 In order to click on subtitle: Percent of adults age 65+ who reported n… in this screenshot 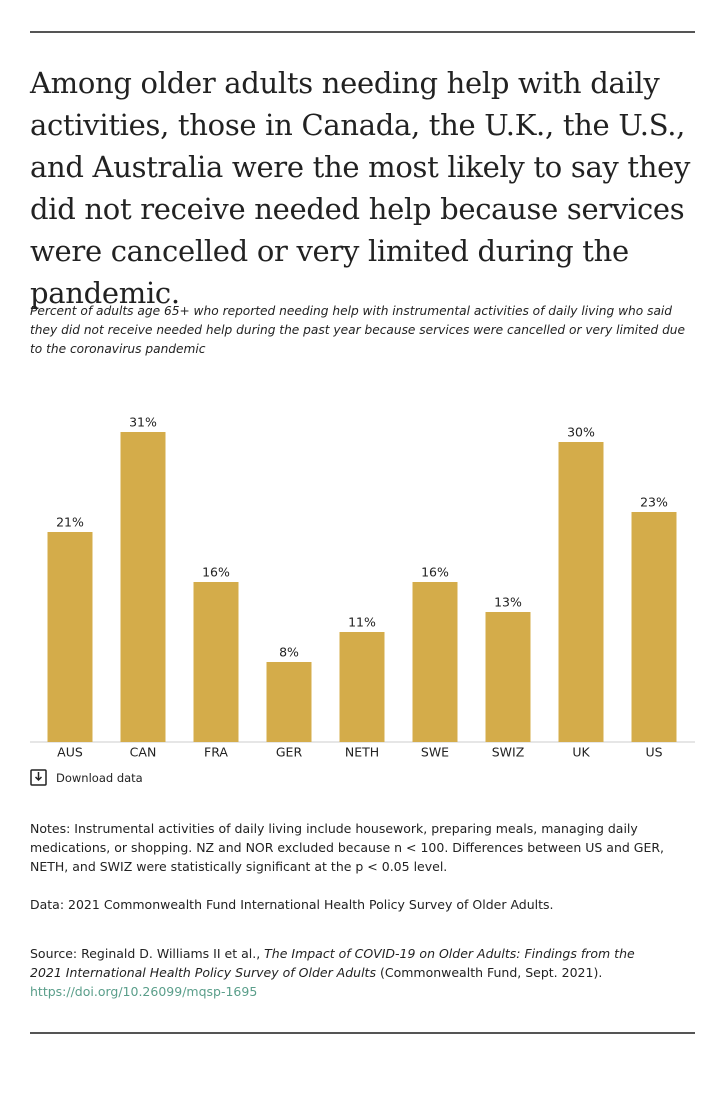, I will do `click(358, 330)`.